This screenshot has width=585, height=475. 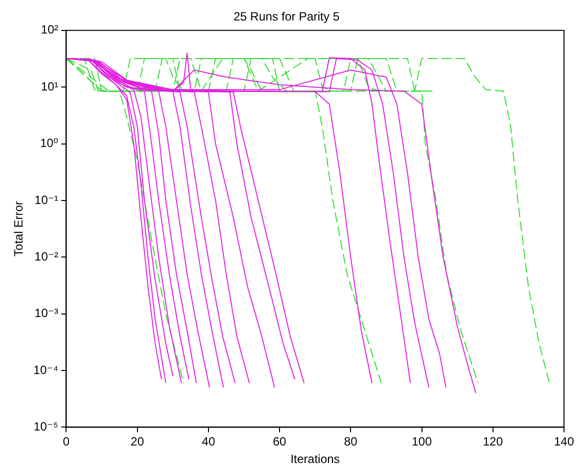 I want to click on y-axis-title: Total Error, so click(x=19, y=228).